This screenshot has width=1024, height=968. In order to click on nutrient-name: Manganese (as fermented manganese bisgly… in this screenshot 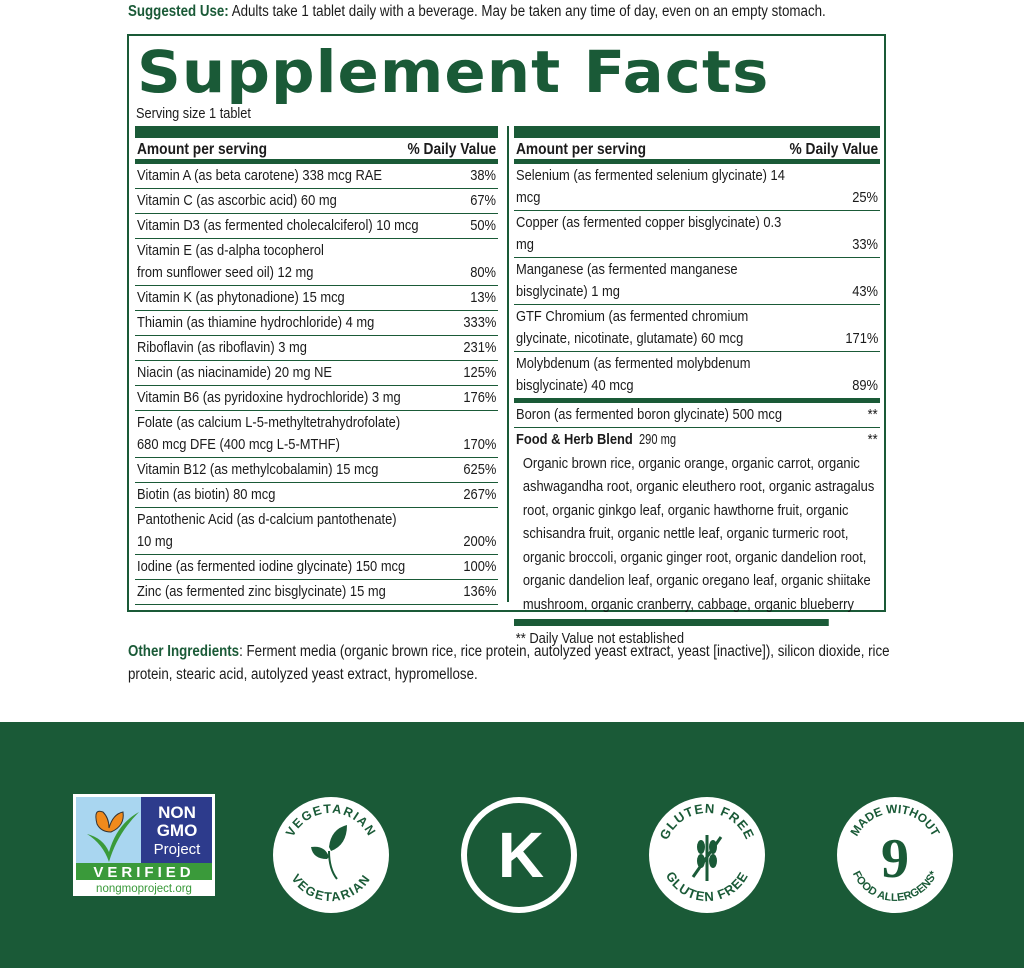, I will do `click(627, 280)`.